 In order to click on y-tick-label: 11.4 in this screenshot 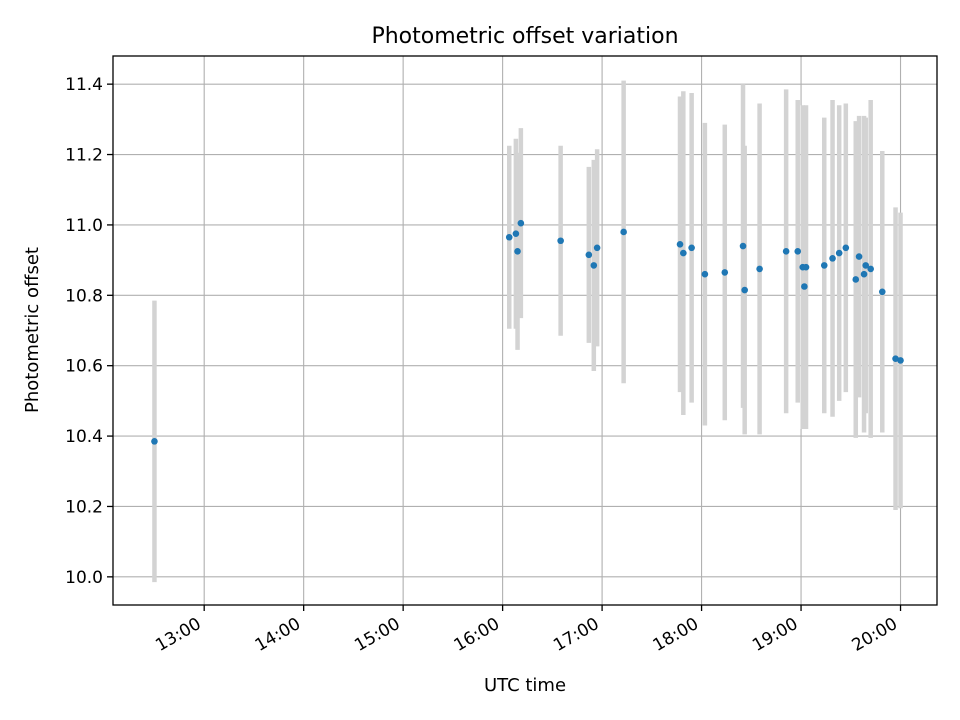, I will do `click(84, 85)`.